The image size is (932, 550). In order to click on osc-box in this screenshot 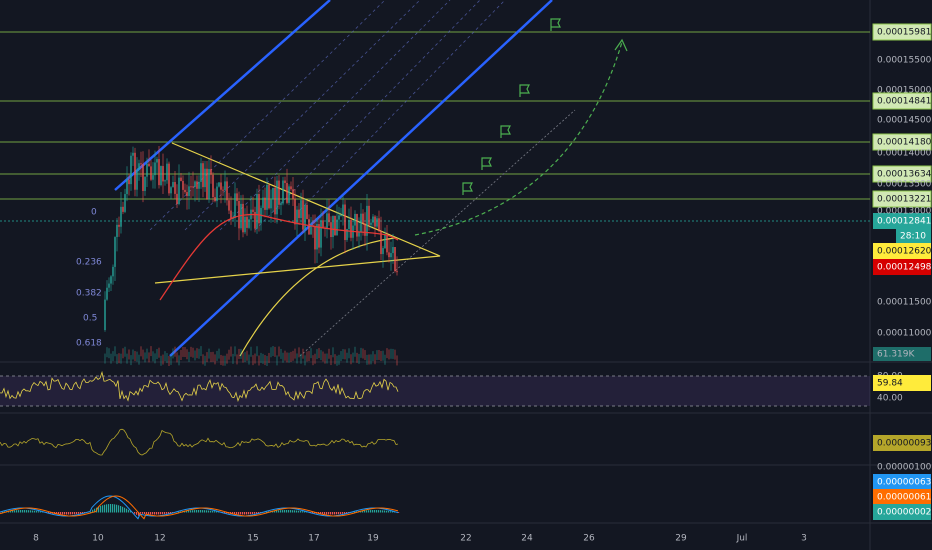, I will do `click(902, 443)`.